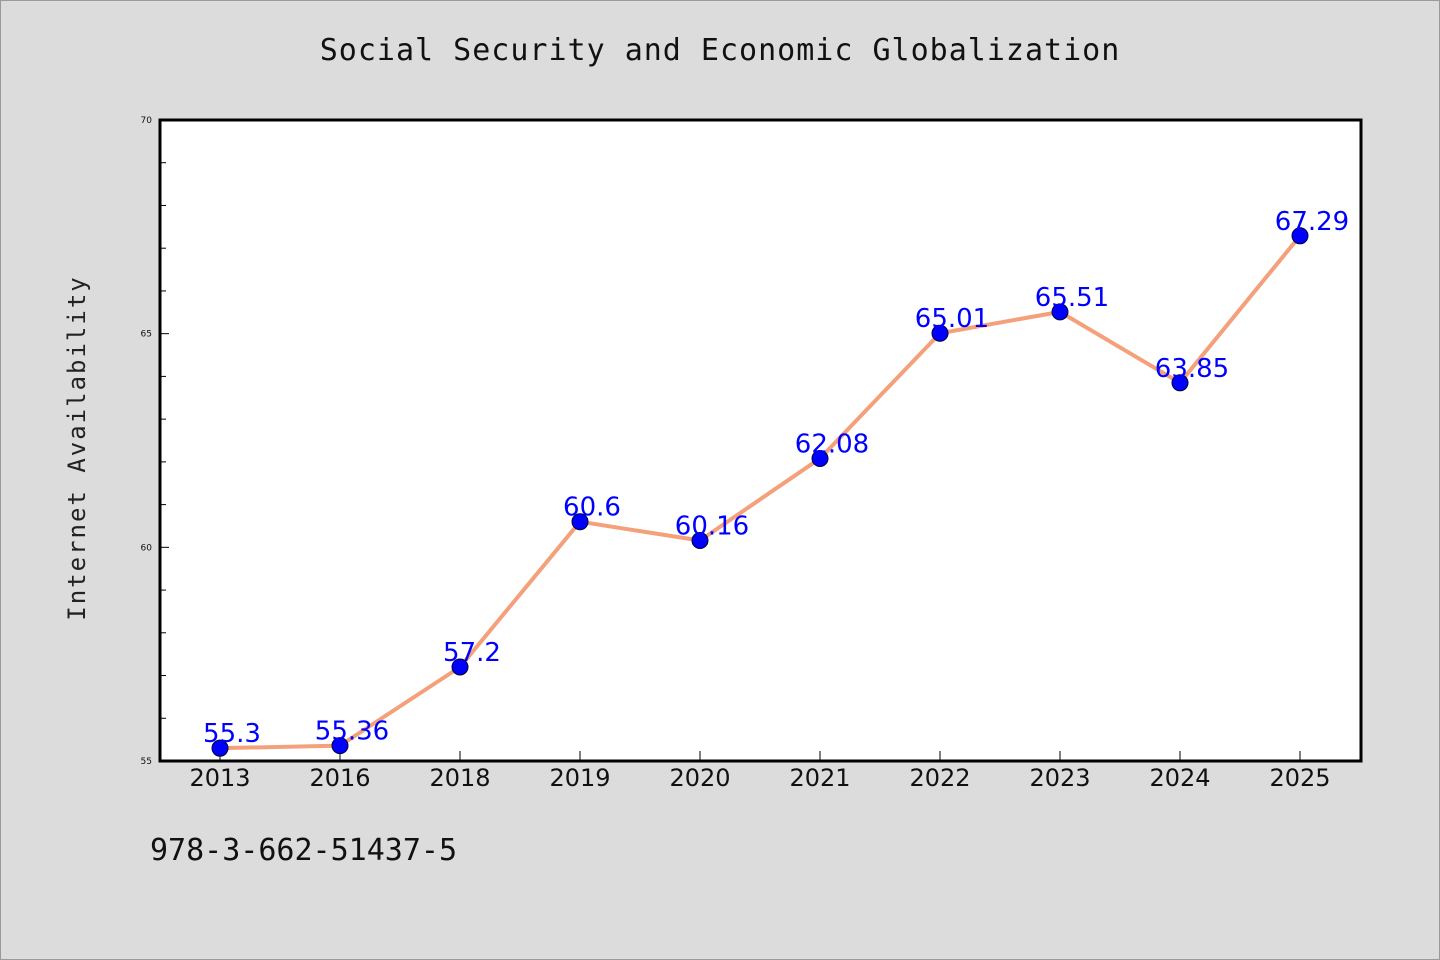 The image size is (1440, 960). Describe the element at coordinates (1059, 778) in the screenshot. I see `x-tick-label: 2023` at that location.